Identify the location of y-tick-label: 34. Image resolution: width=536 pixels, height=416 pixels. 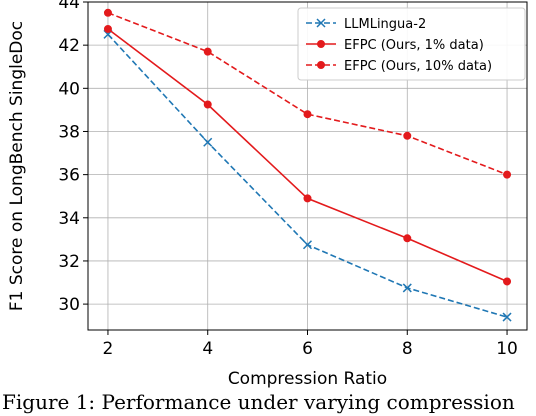
(69, 219).